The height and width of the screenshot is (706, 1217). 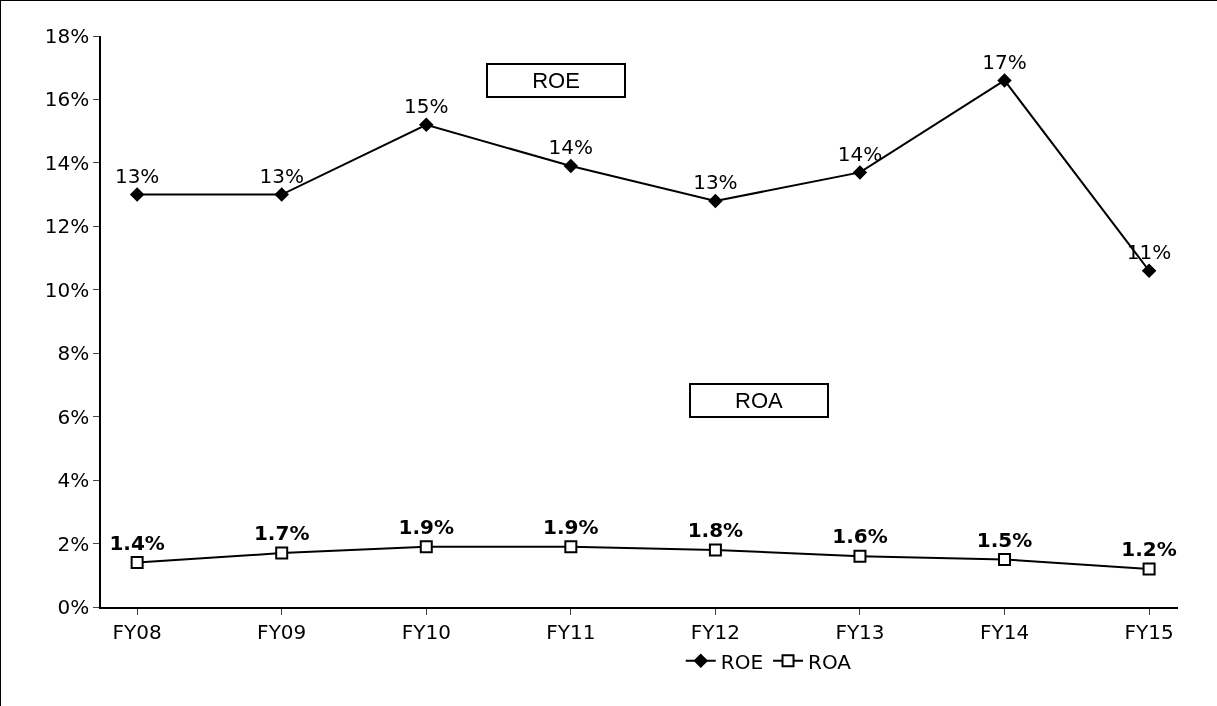 What do you see at coordinates (742, 661) in the screenshot?
I see `legend-label: ROE` at bounding box center [742, 661].